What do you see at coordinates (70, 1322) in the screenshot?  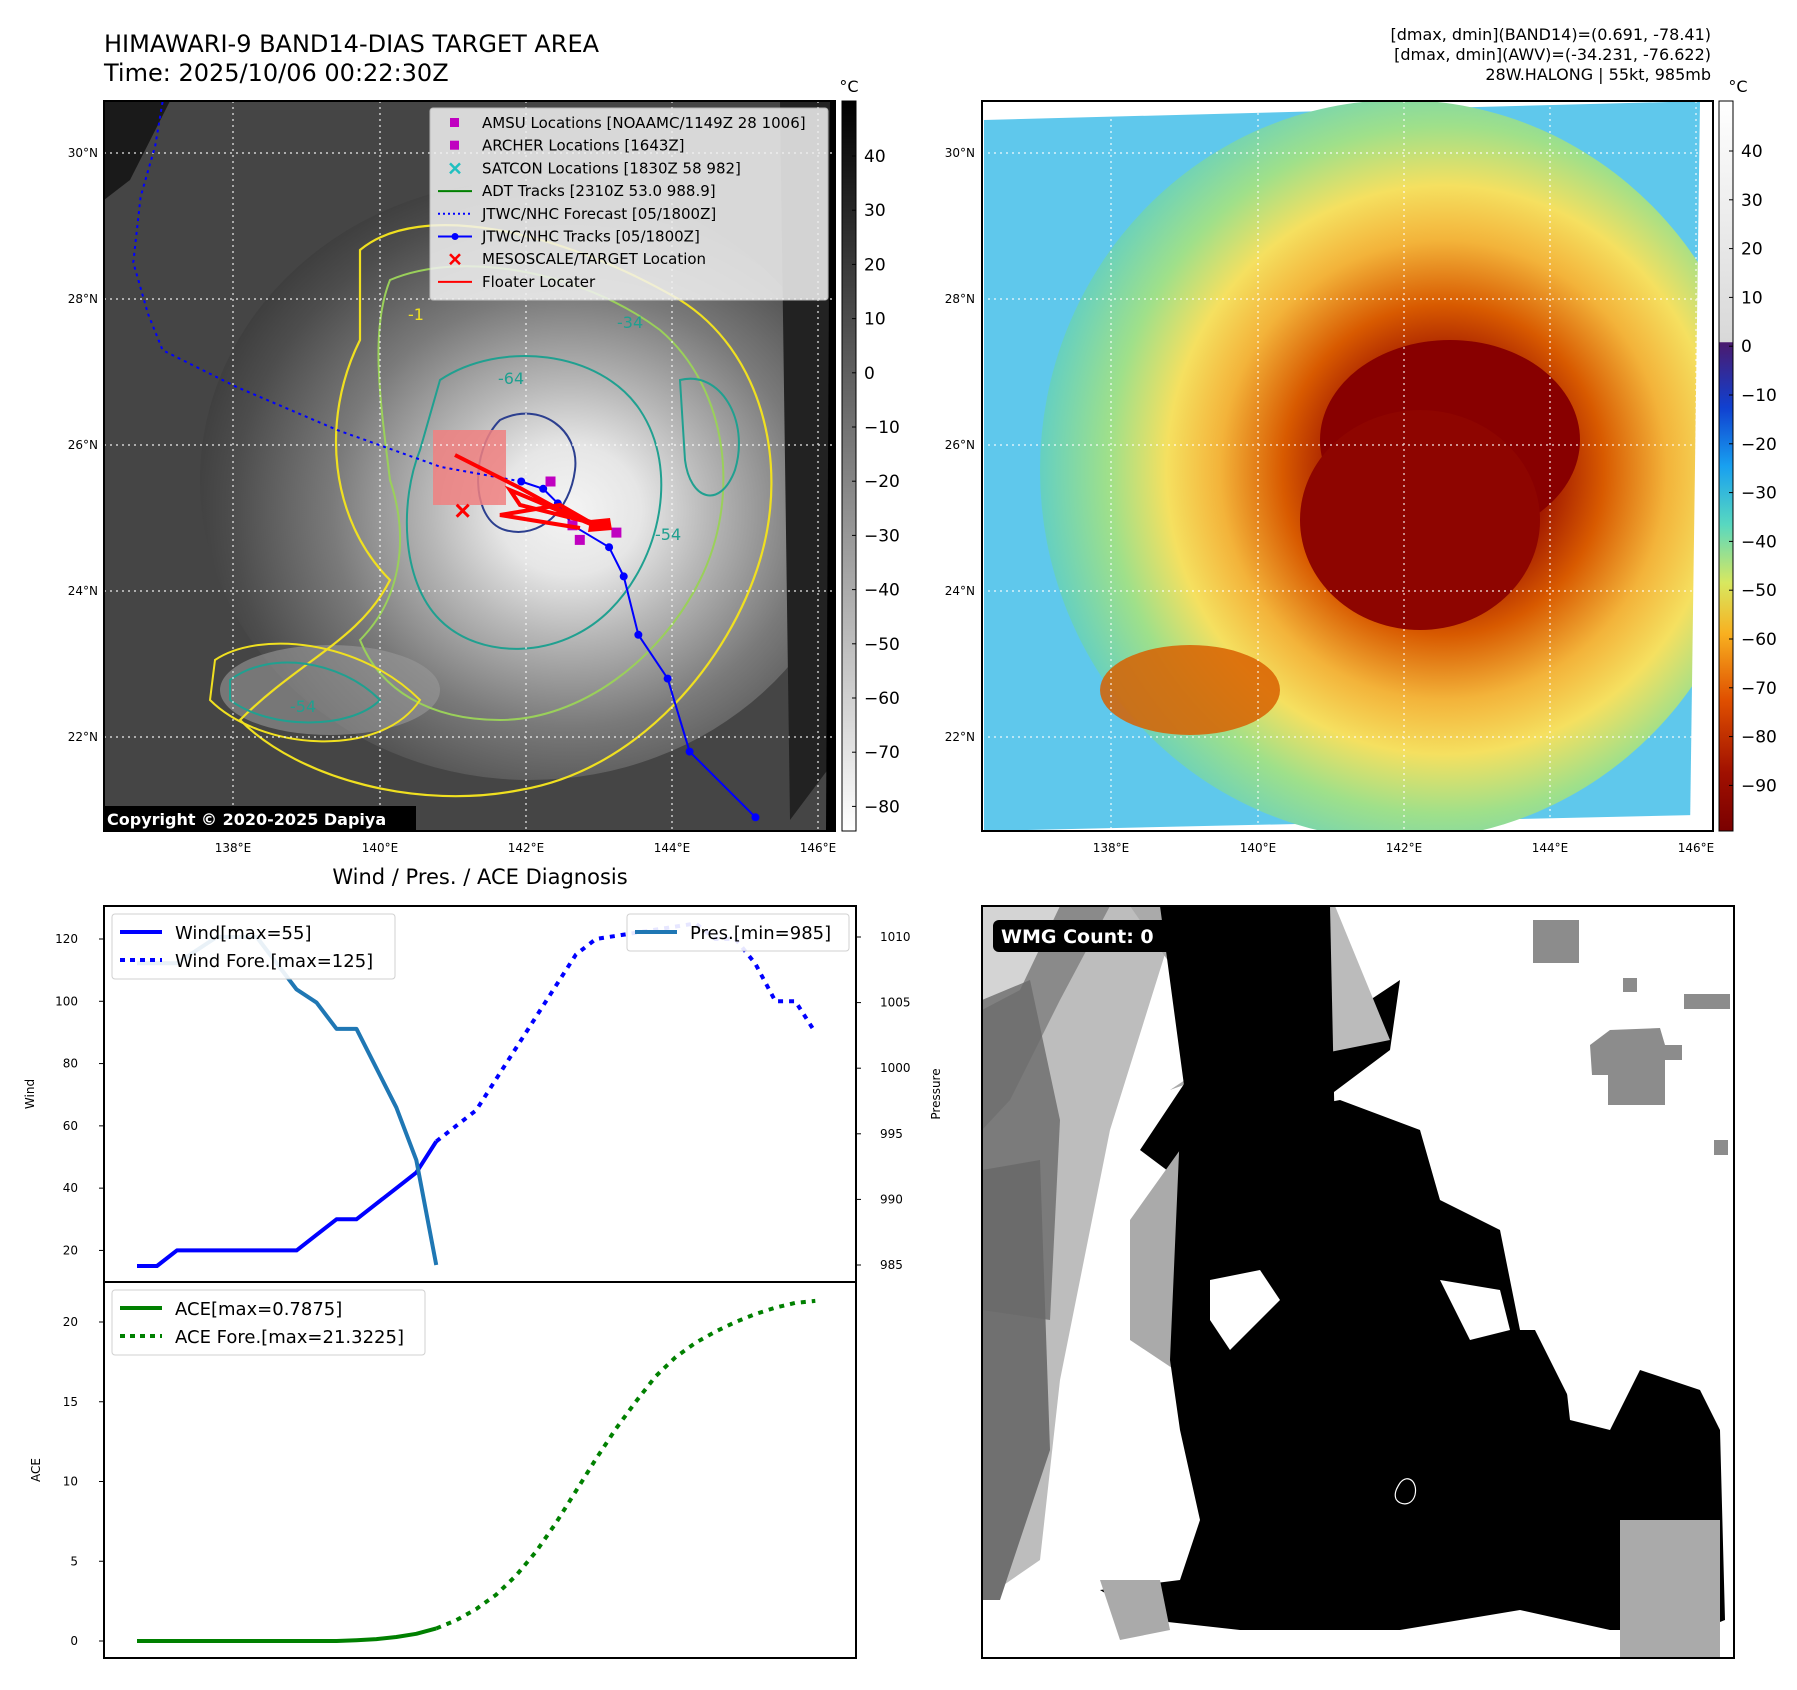 I see `ace-tick: 20` at bounding box center [70, 1322].